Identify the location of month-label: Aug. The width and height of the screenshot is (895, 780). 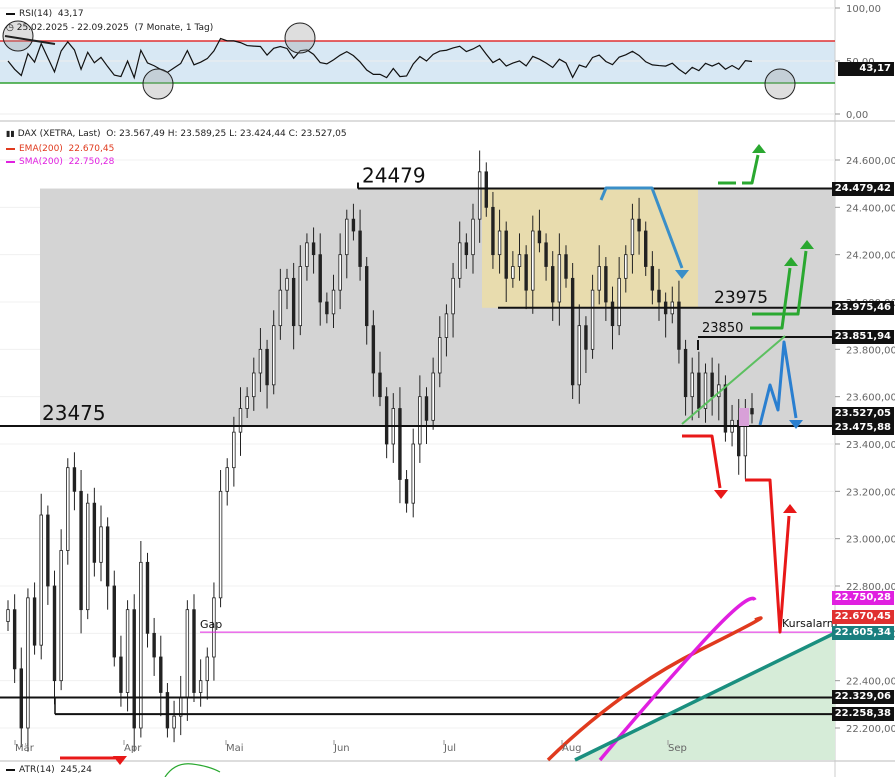
(572, 748).